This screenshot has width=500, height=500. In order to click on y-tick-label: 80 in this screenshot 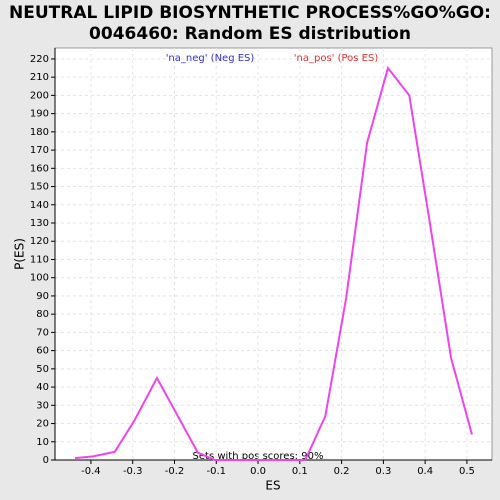, I will do `click(42, 314)`.